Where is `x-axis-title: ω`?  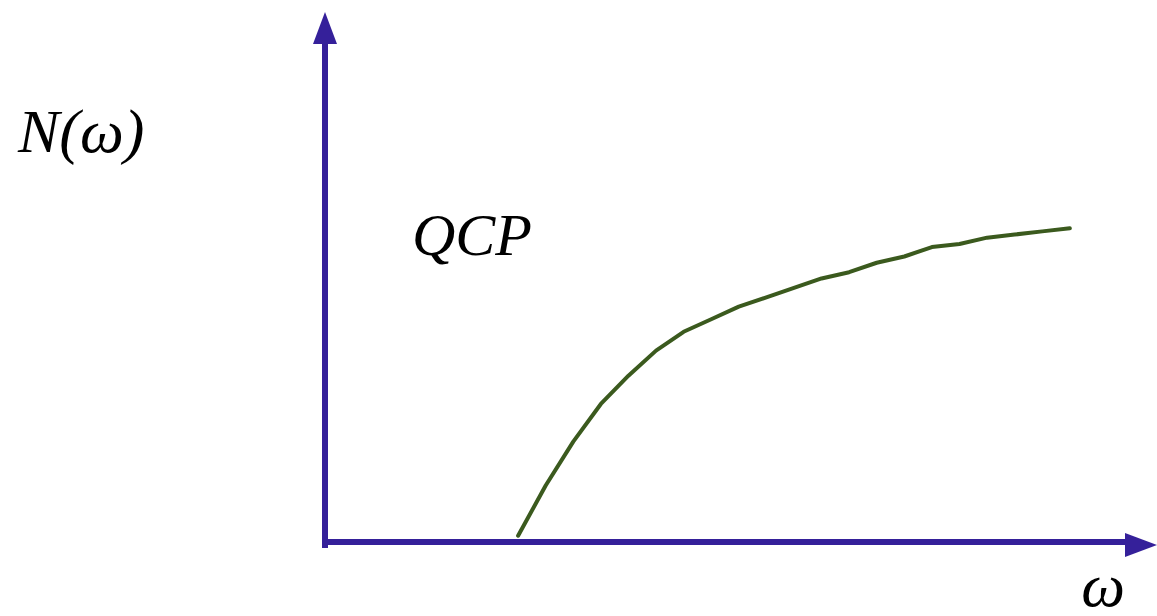 x-axis-title: ω is located at coordinates (1103, 583).